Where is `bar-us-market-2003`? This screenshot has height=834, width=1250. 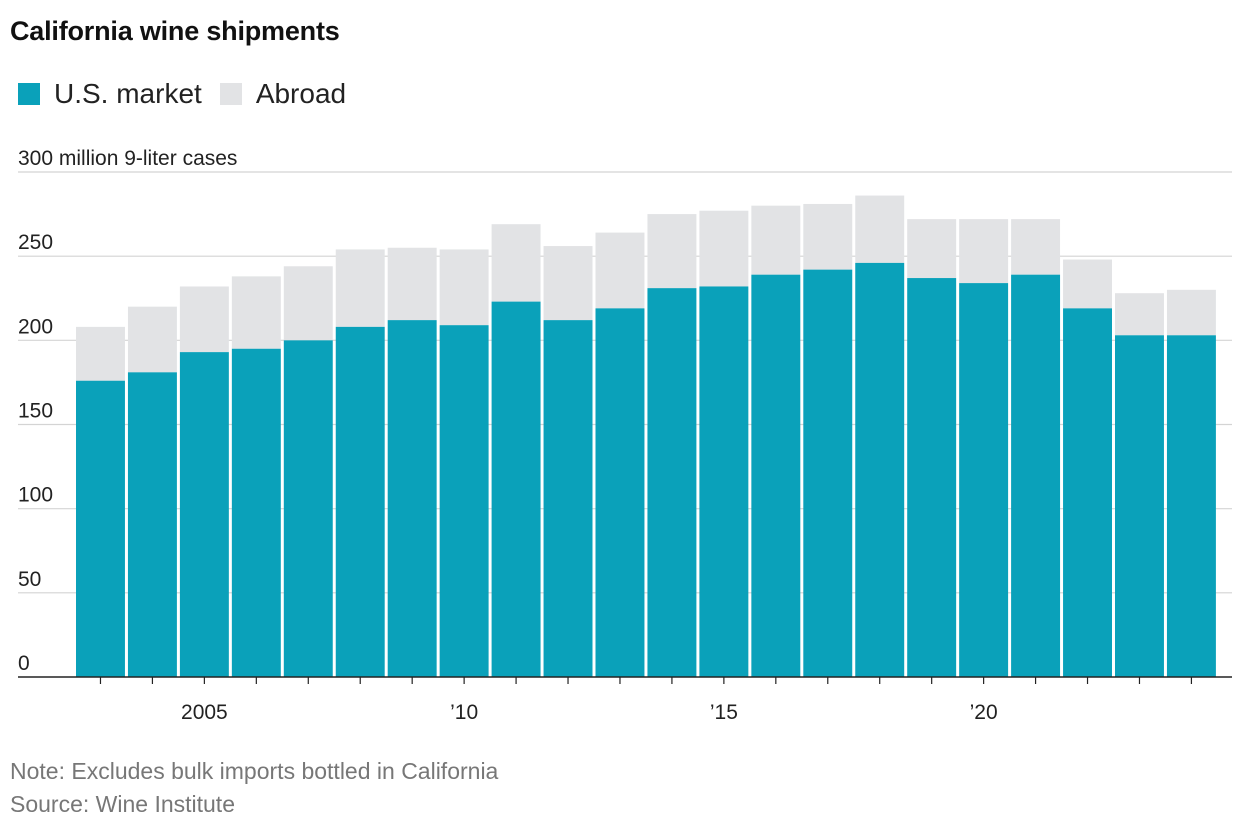 bar-us-market-2003 is located at coordinates (100, 528).